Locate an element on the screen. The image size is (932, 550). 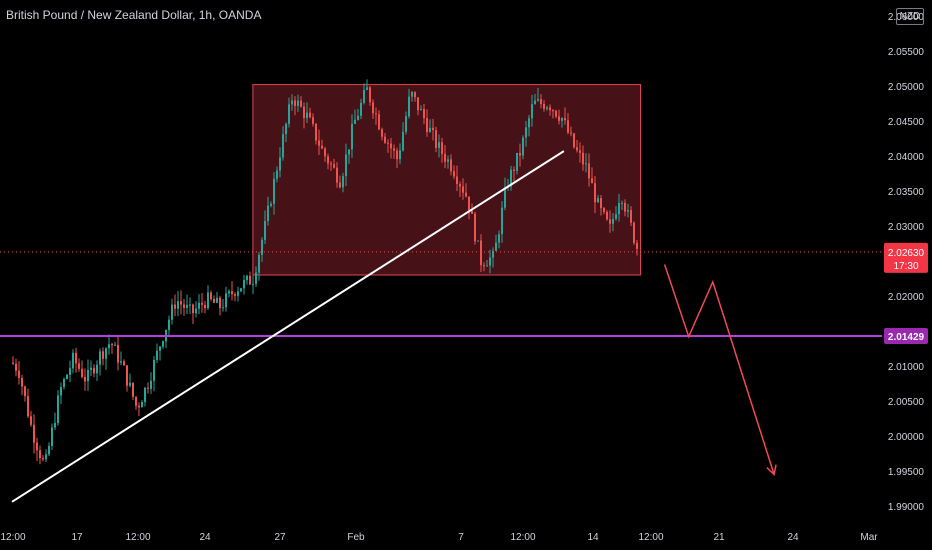
x-tick-label: 27 is located at coordinates (280, 537).